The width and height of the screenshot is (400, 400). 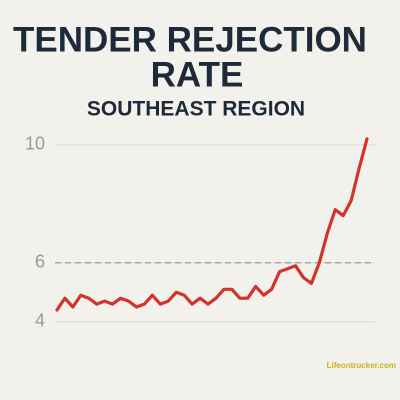 I want to click on y-tick-label: 10, so click(x=35, y=144).